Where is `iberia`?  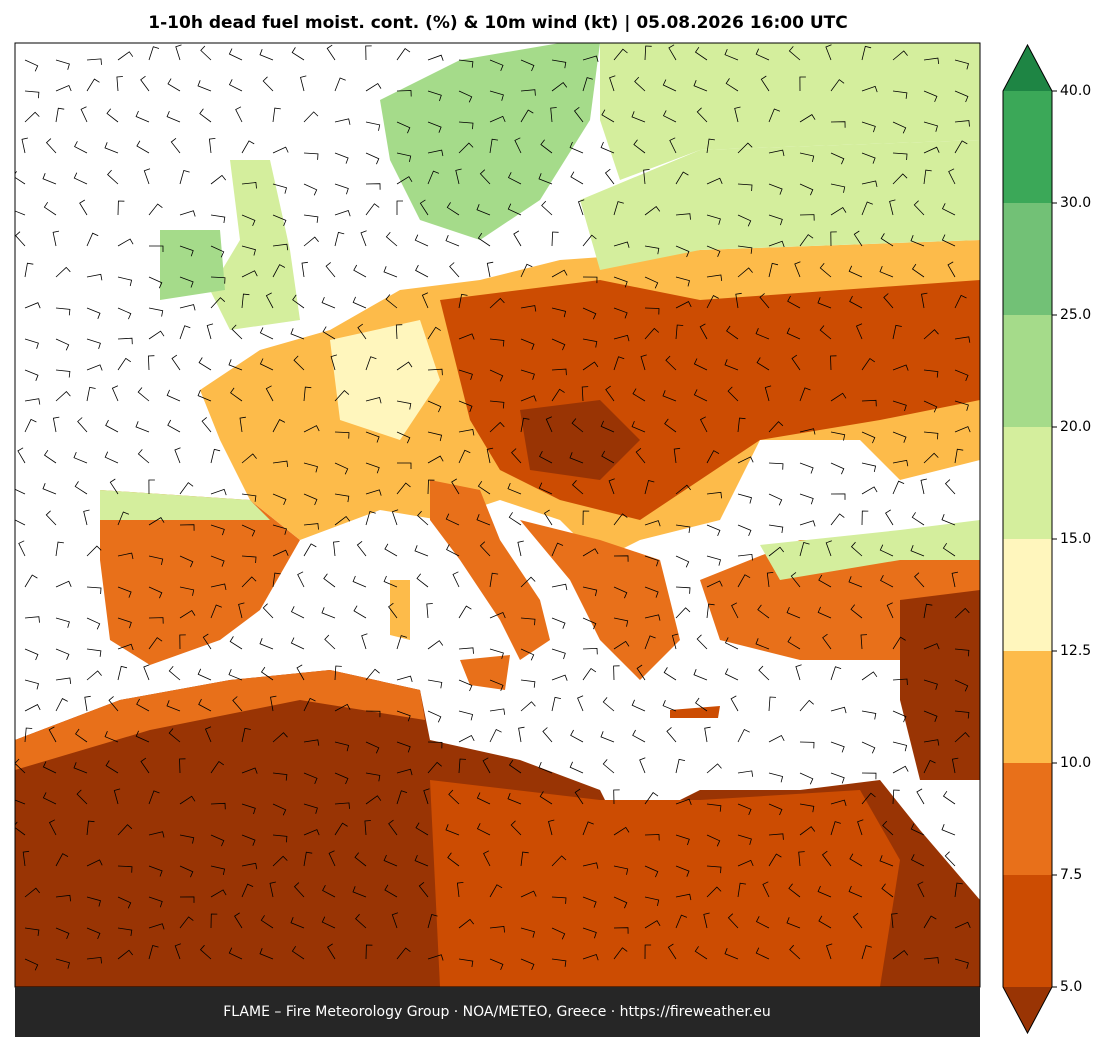 iberia is located at coordinates (200, 577).